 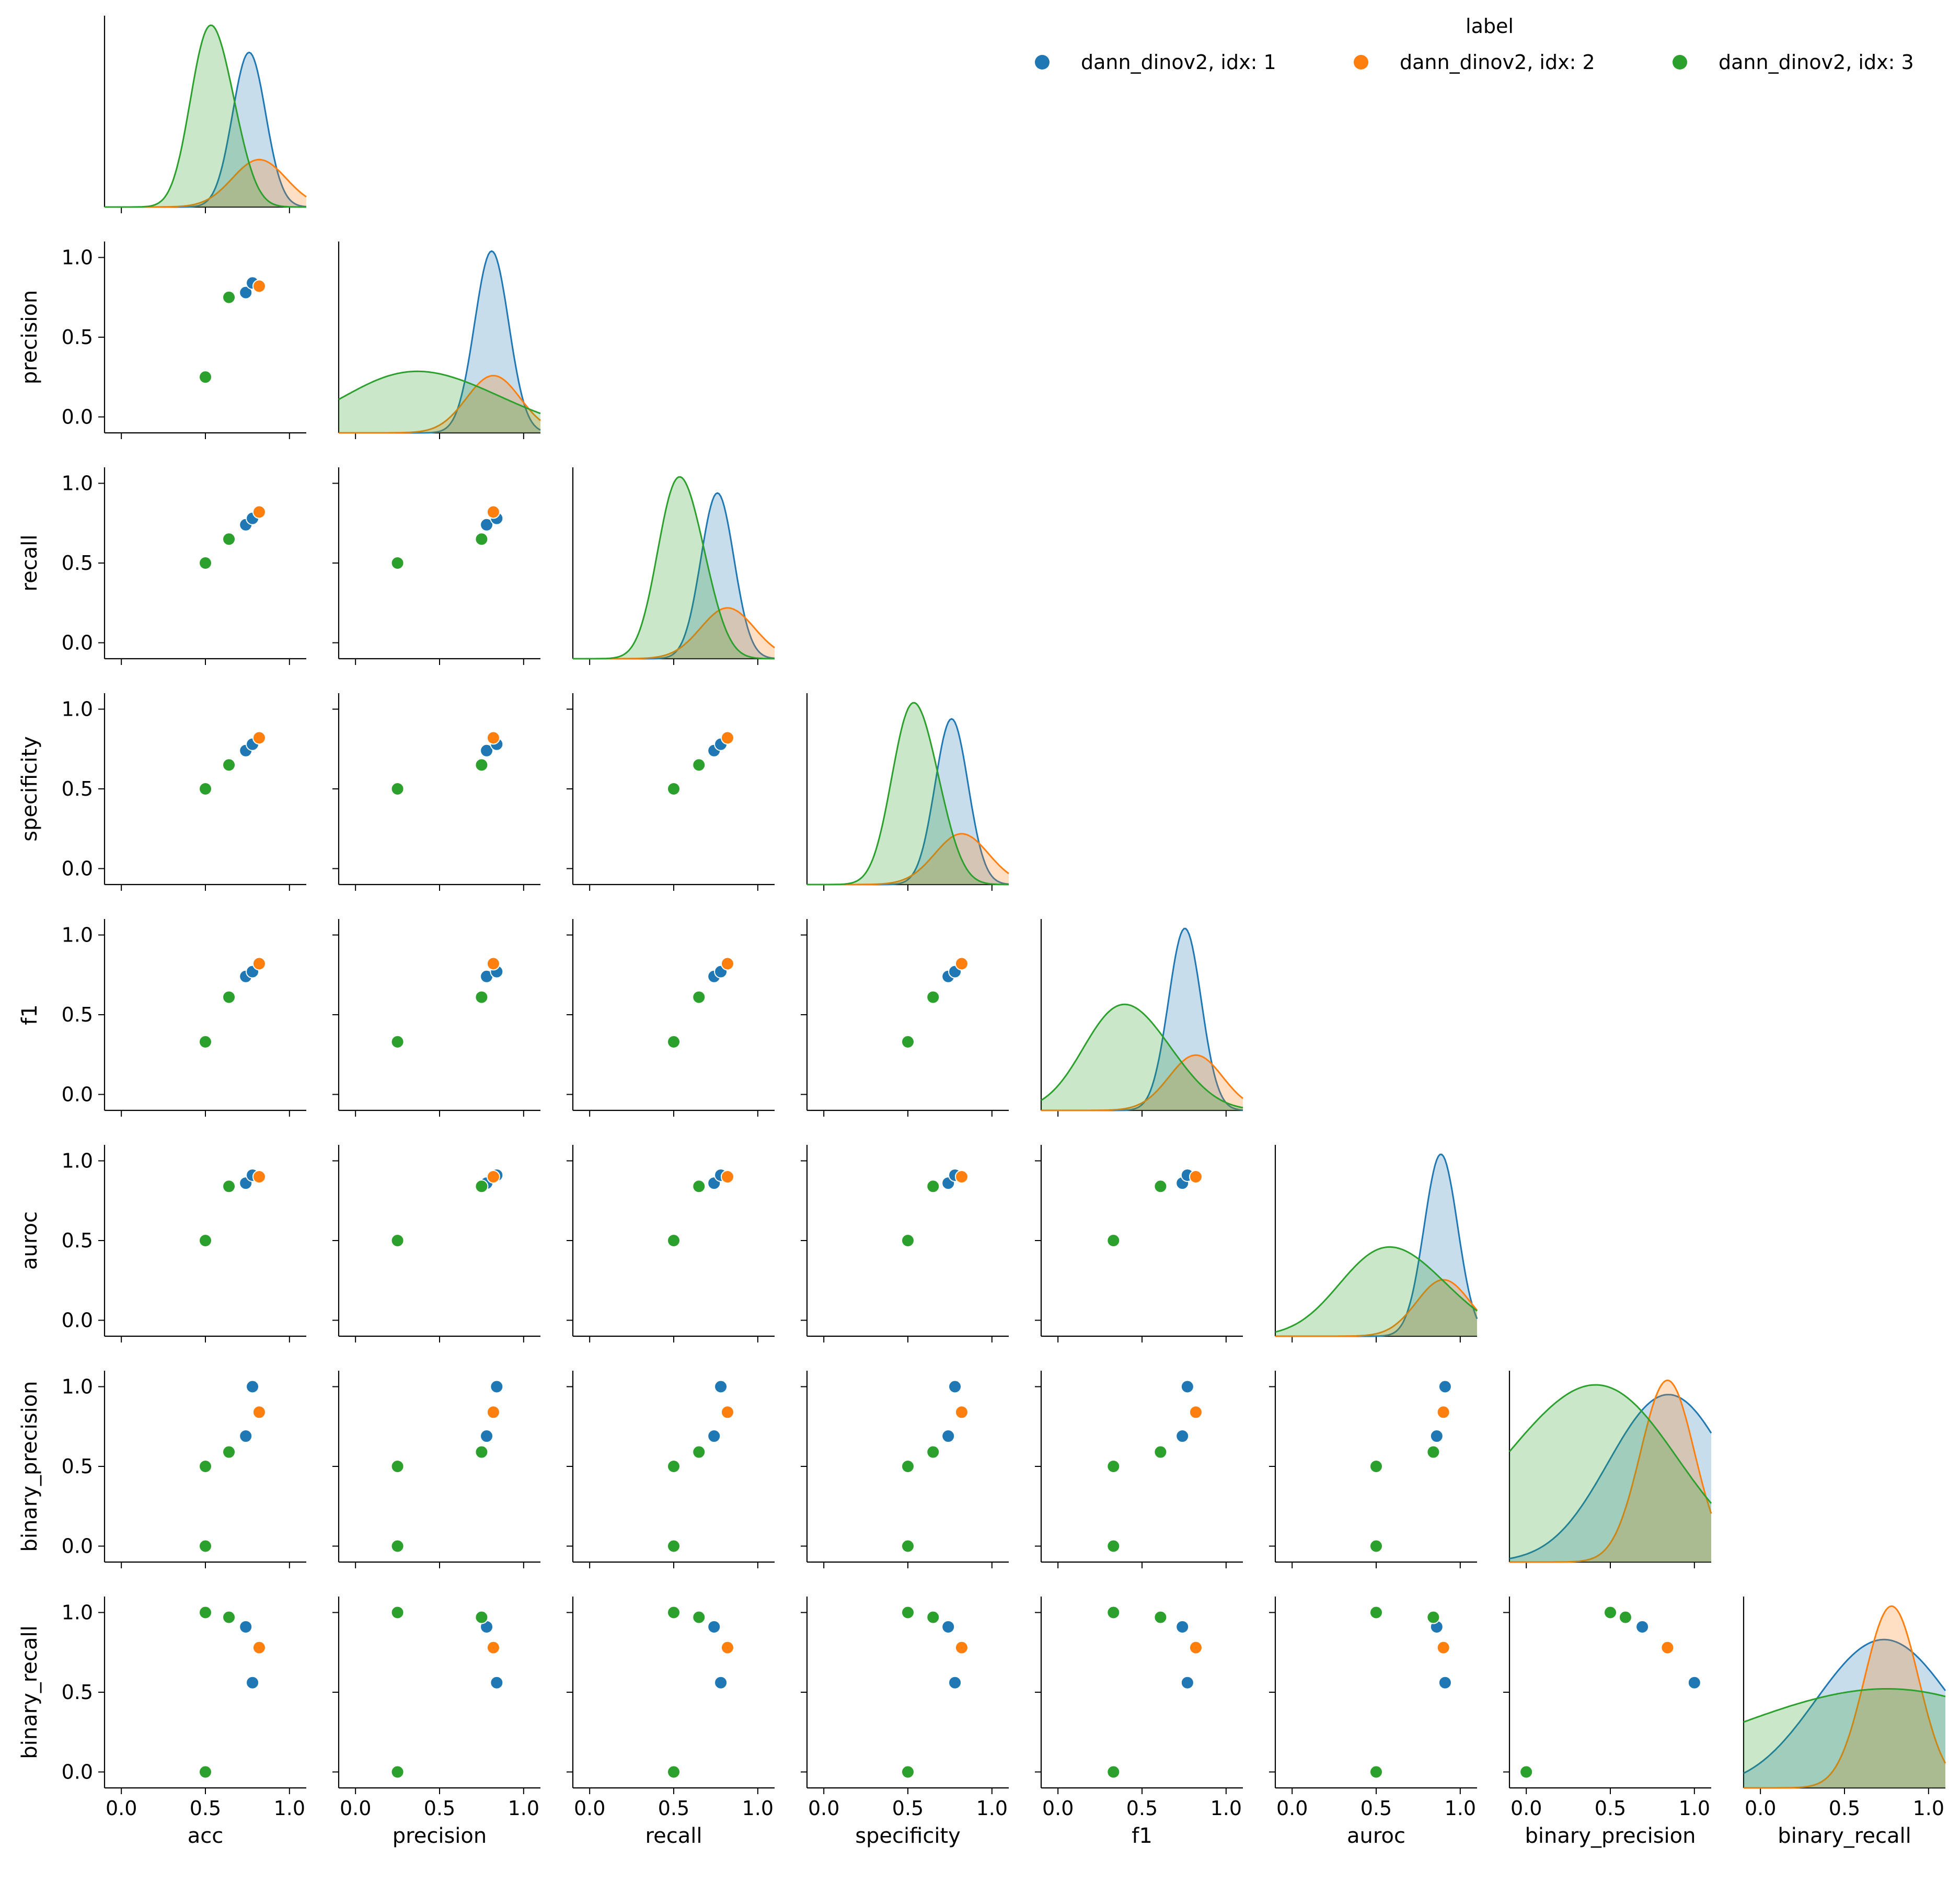 I want to click on x-axis-label: specificity, so click(x=908, y=1836).